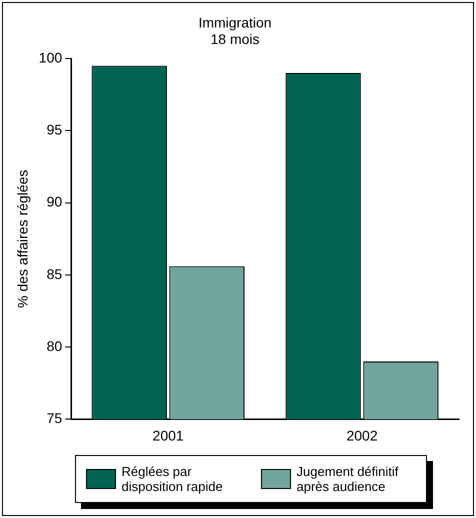  What do you see at coordinates (22, 239) in the screenshot?
I see `y-axis-title: % des affaires réglées` at bounding box center [22, 239].